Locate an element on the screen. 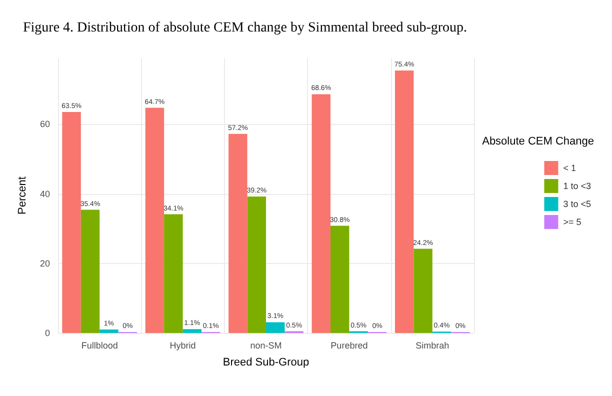  y-tick-label: 0 is located at coordinates (47, 333).